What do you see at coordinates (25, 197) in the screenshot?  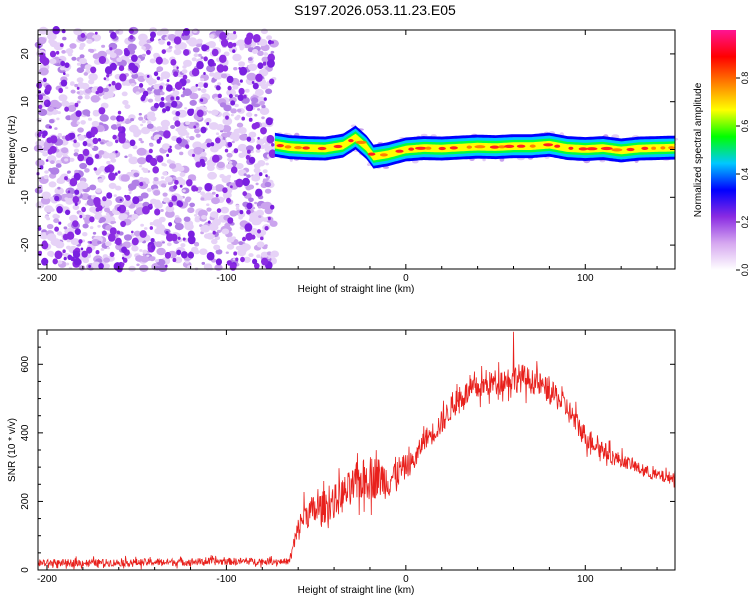 I see `spectrogram-y-tick-label: -10` at bounding box center [25, 197].